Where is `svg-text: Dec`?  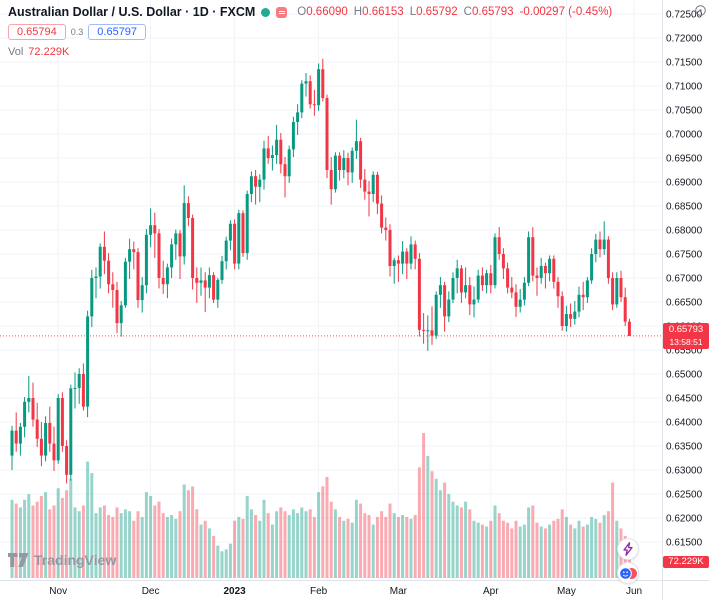
svg-text: Dec is located at coordinates (151, 591).